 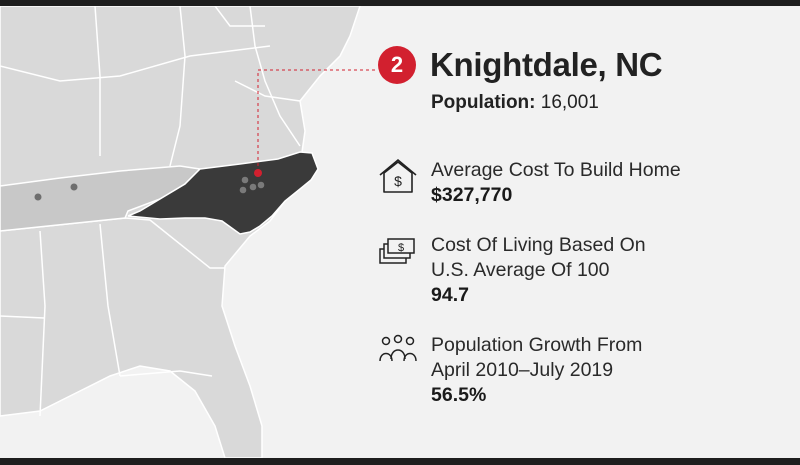 I want to click on rank-badge: 2, so click(x=397, y=65).